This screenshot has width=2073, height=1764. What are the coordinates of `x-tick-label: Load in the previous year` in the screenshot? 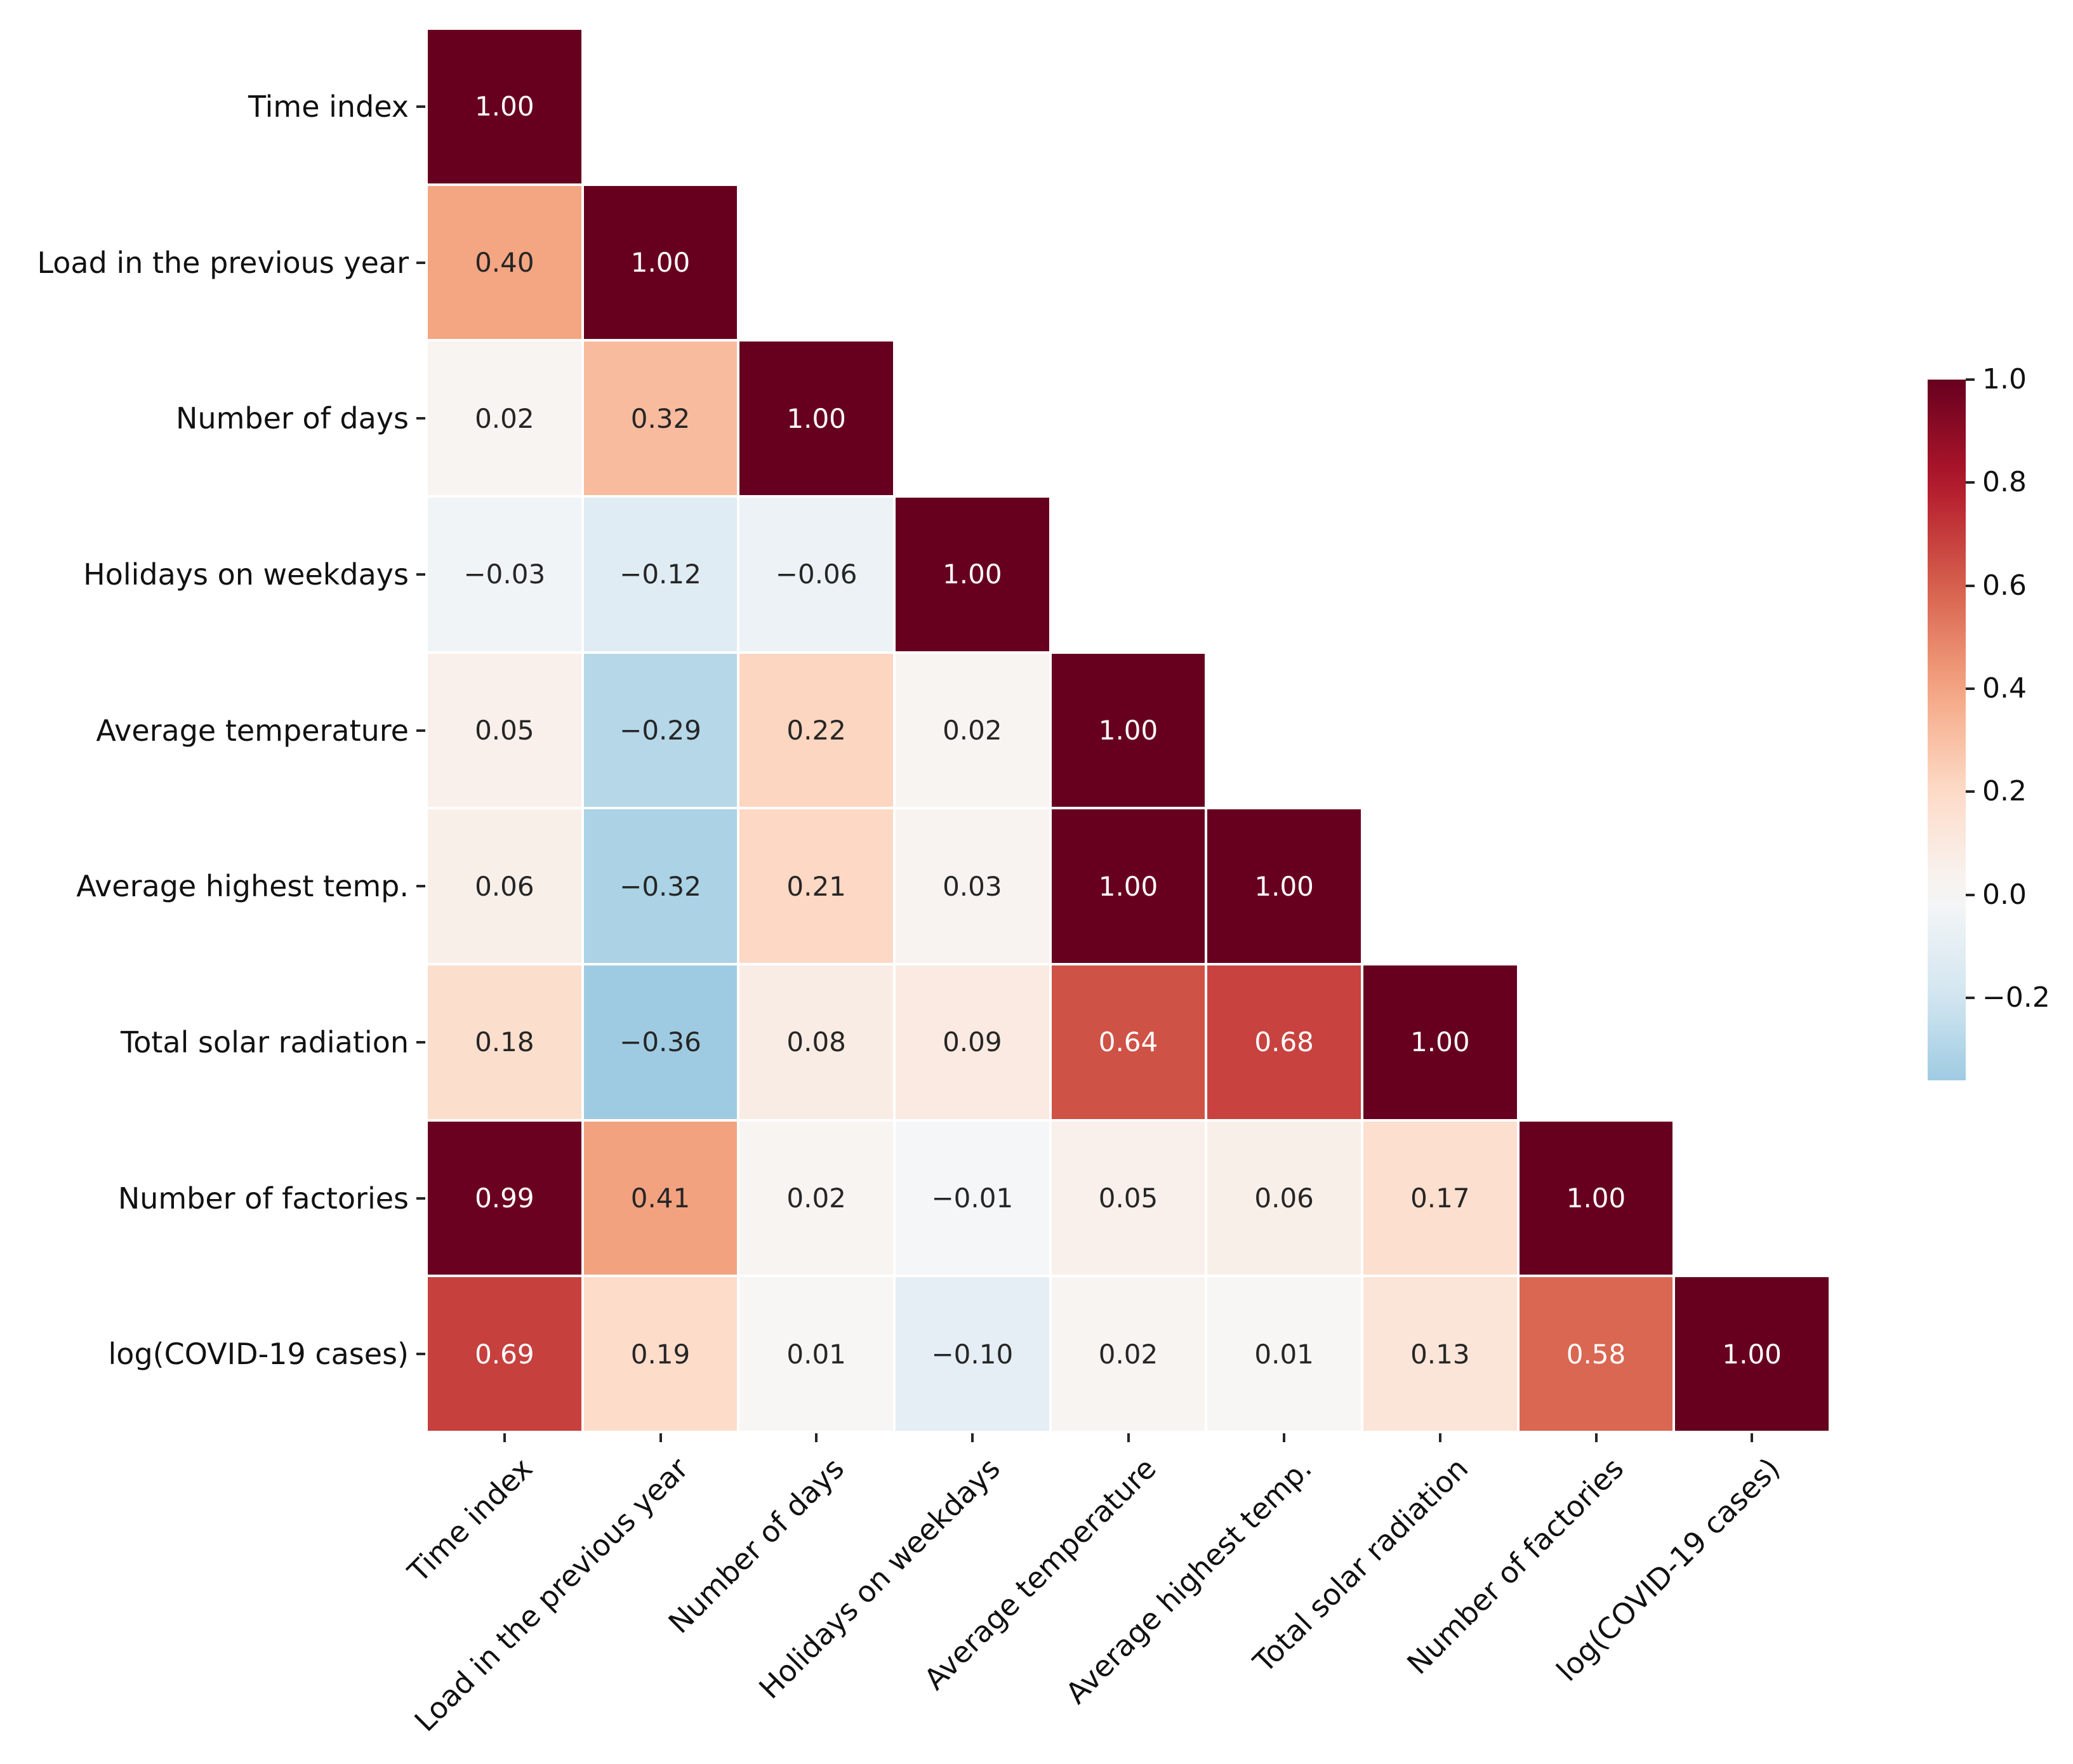 It's located at (551, 1595).